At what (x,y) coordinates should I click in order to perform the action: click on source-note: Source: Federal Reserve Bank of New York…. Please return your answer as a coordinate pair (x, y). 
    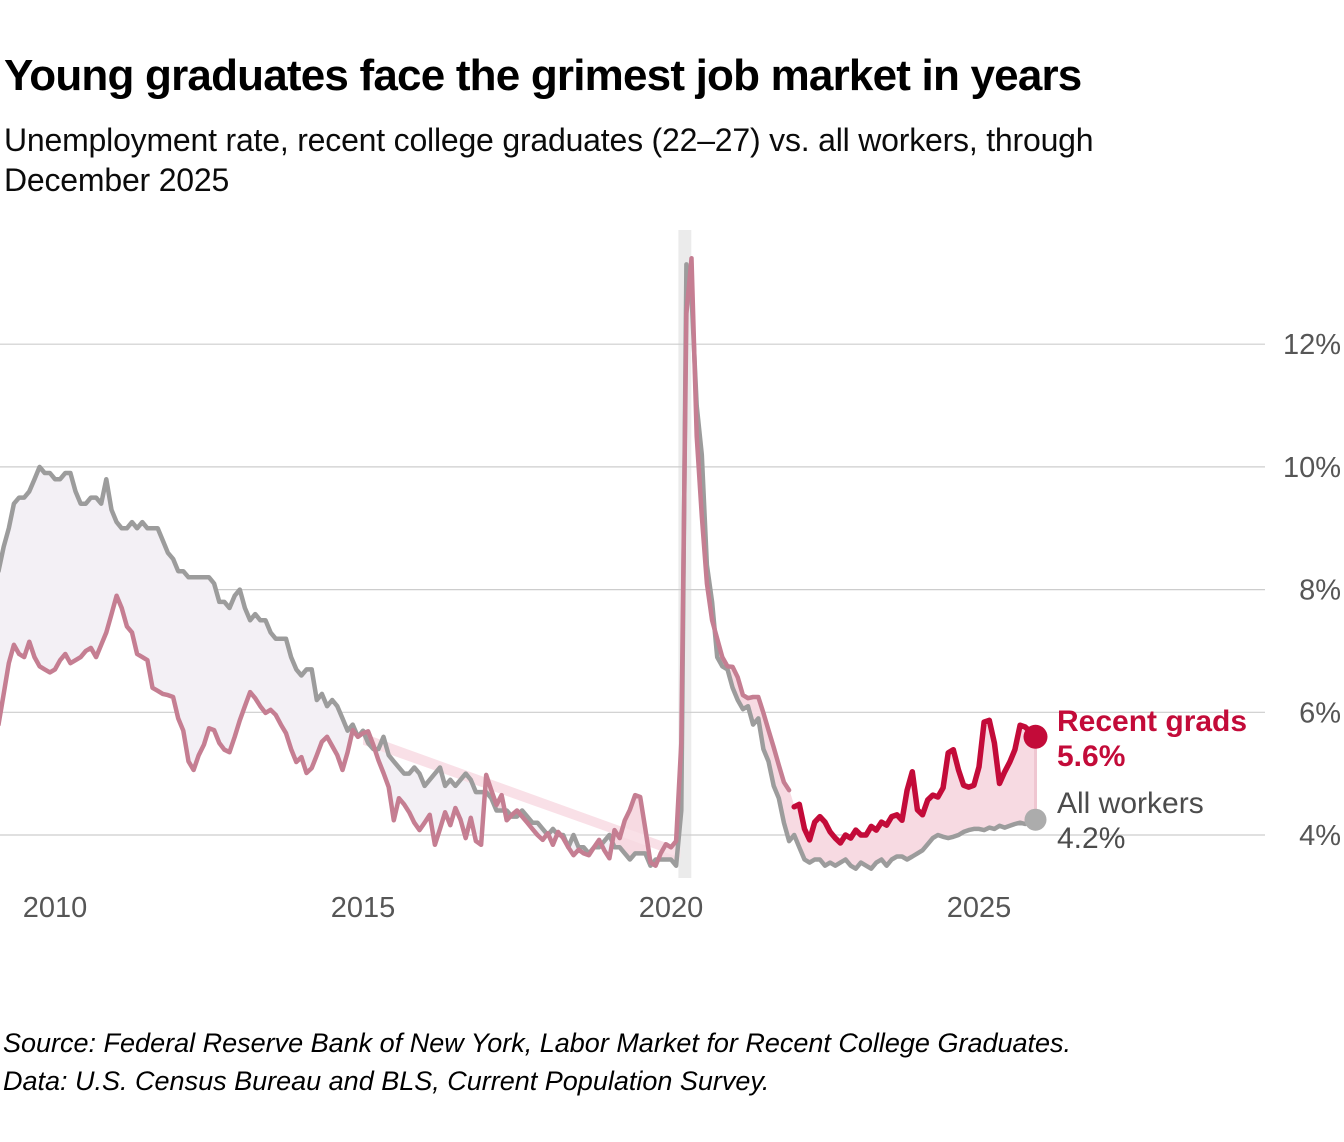
    Looking at the image, I should click on (537, 1062).